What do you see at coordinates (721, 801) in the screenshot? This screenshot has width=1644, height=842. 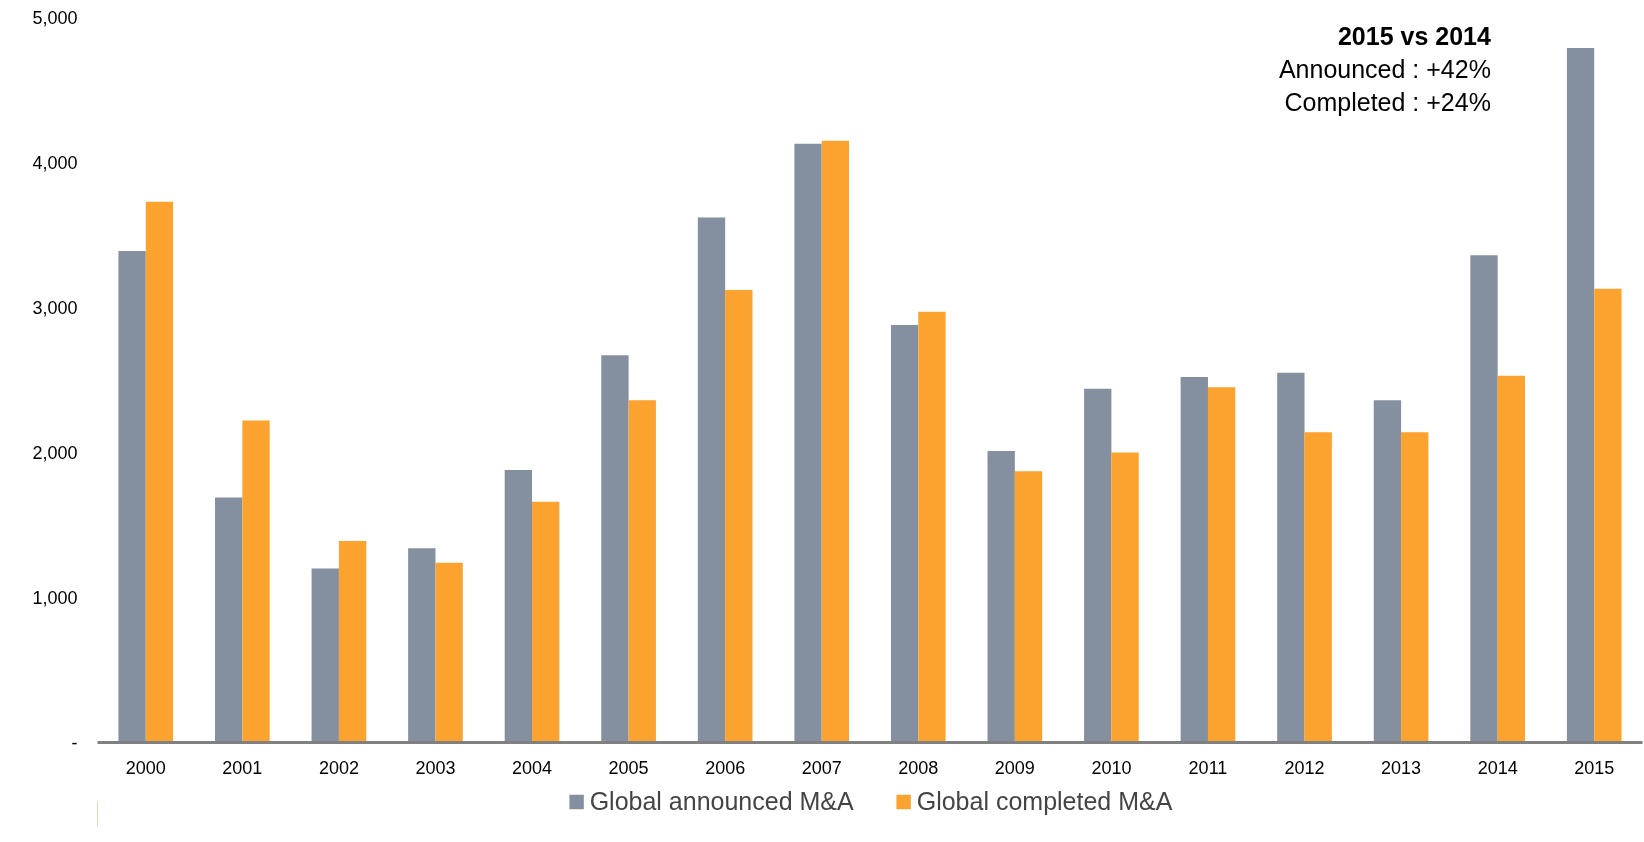 I see `legend-label: Global announced M&A` at bounding box center [721, 801].